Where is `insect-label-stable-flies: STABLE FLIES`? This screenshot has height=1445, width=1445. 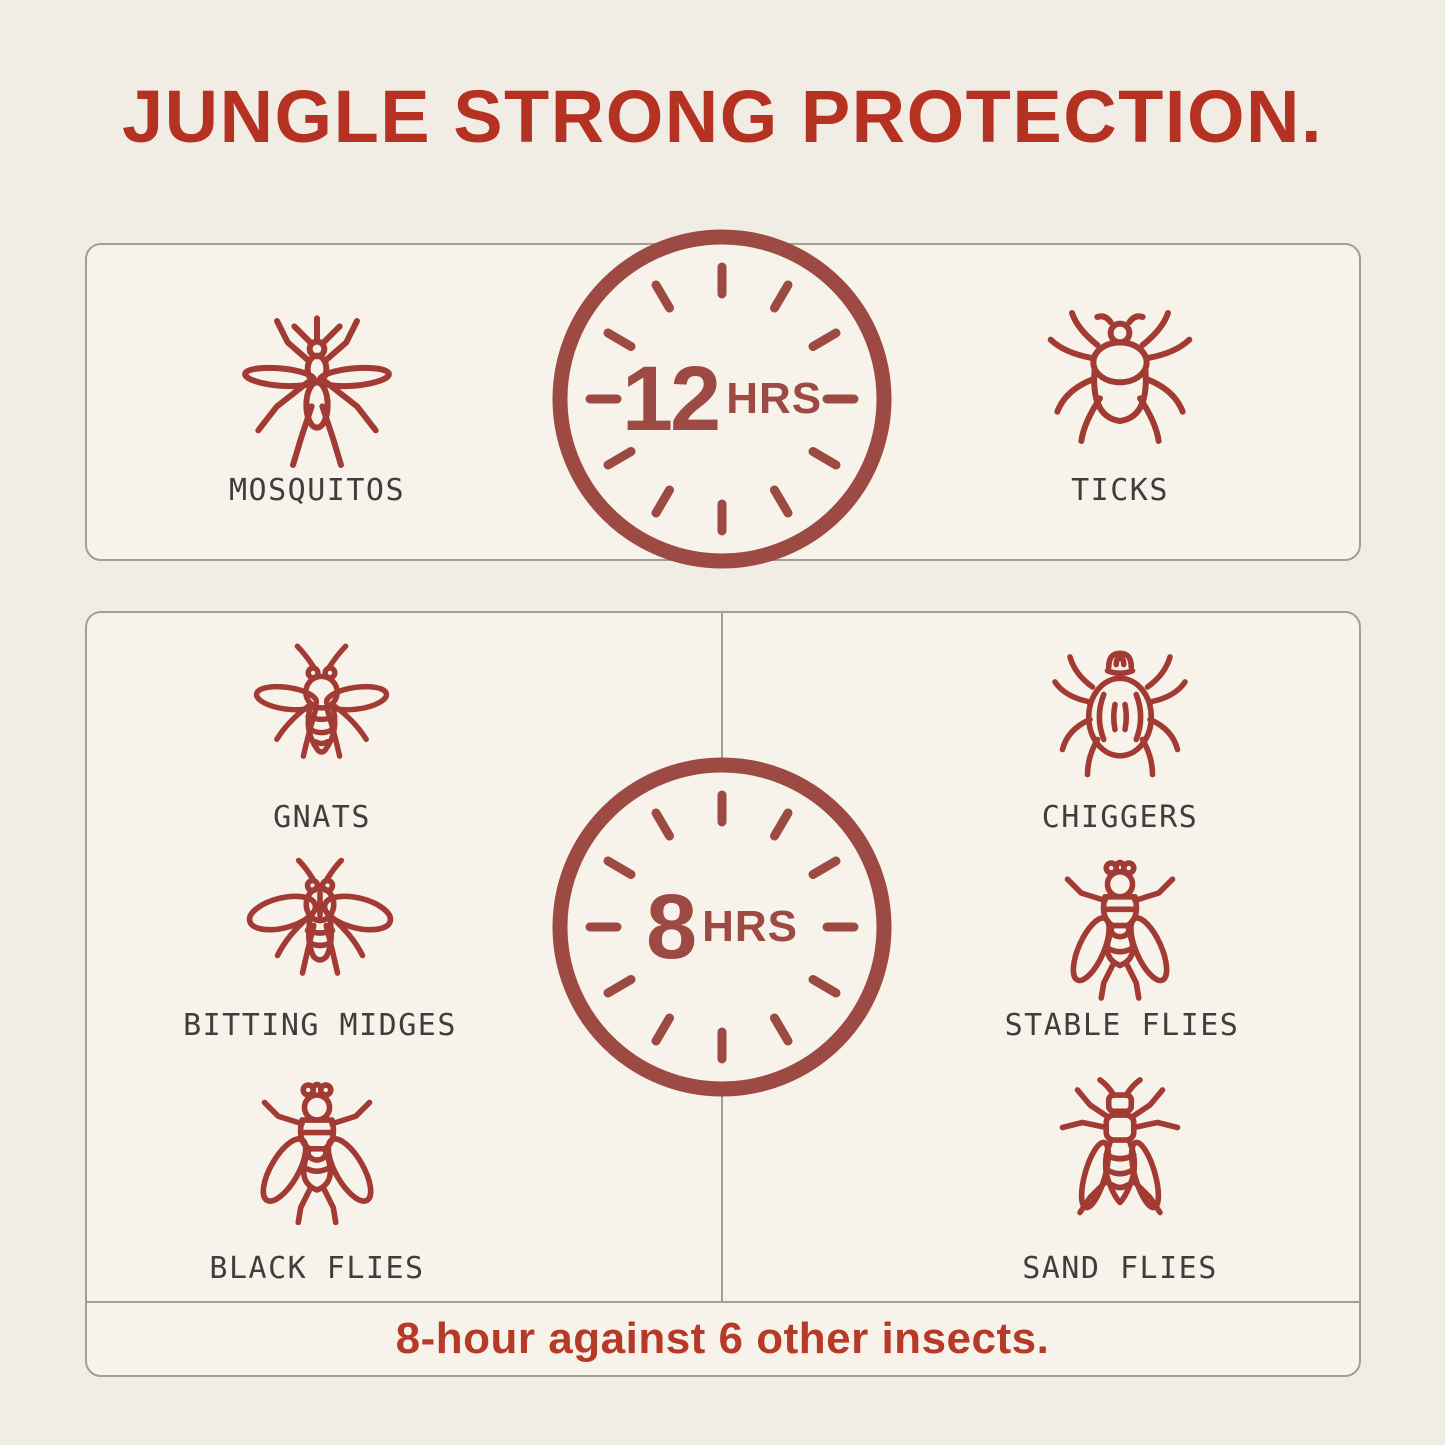 insect-label-stable-flies: STABLE FLIES is located at coordinates (1122, 1025).